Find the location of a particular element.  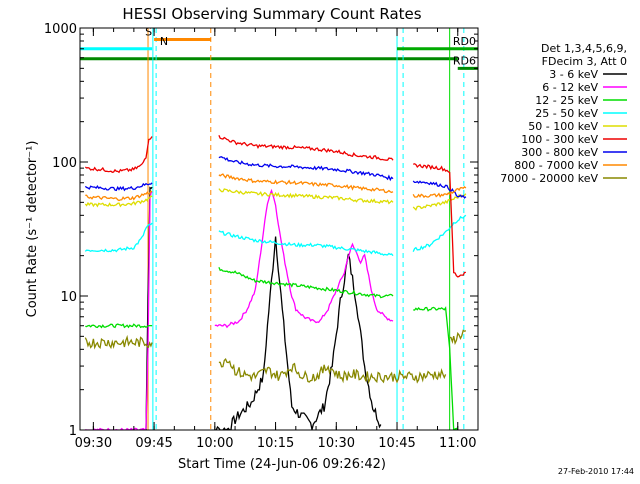

legend-header-line-2: FDecim 3, Att 0 is located at coordinates (584, 61).